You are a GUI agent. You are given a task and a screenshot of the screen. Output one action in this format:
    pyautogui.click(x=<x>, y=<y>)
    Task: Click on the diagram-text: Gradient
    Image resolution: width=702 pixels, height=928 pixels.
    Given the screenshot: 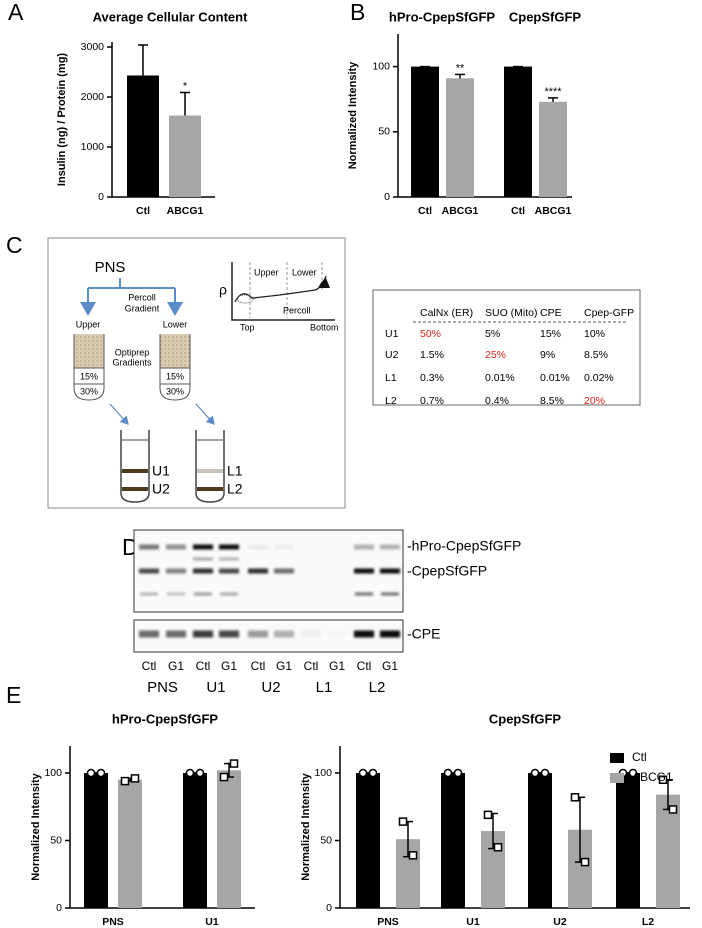 What is the action you would take?
    pyautogui.click(x=142, y=308)
    